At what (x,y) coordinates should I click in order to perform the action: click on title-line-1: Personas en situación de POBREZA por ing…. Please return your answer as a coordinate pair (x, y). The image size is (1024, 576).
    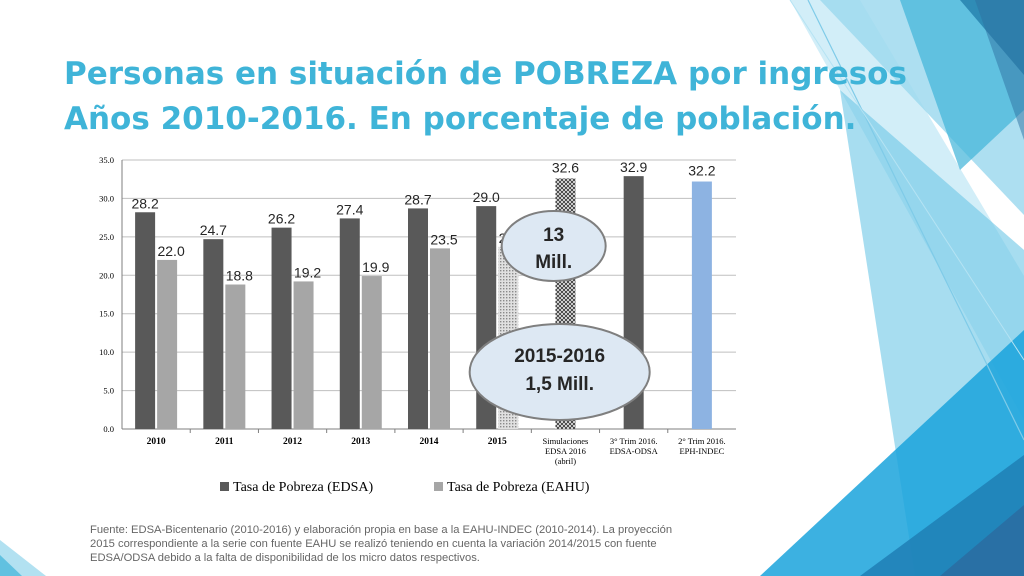
    Looking at the image, I should click on (485, 74).